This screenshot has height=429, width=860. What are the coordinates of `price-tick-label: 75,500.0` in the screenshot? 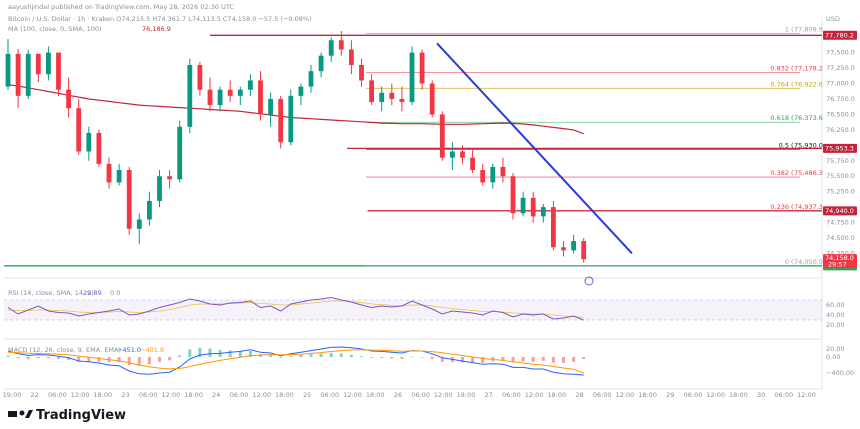 It's located at (840, 176).